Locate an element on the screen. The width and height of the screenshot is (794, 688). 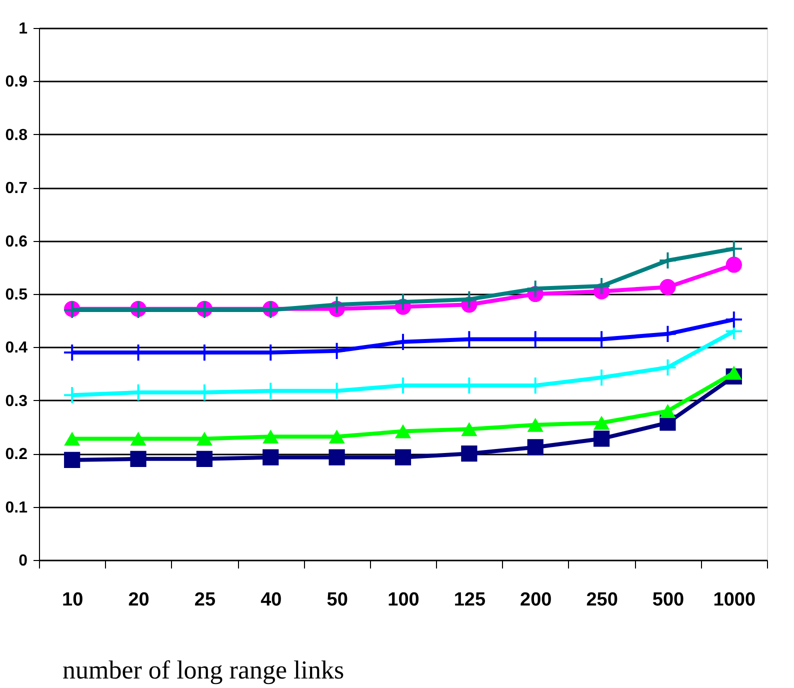
y-tick-label: 0.9 is located at coordinates (16, 82).